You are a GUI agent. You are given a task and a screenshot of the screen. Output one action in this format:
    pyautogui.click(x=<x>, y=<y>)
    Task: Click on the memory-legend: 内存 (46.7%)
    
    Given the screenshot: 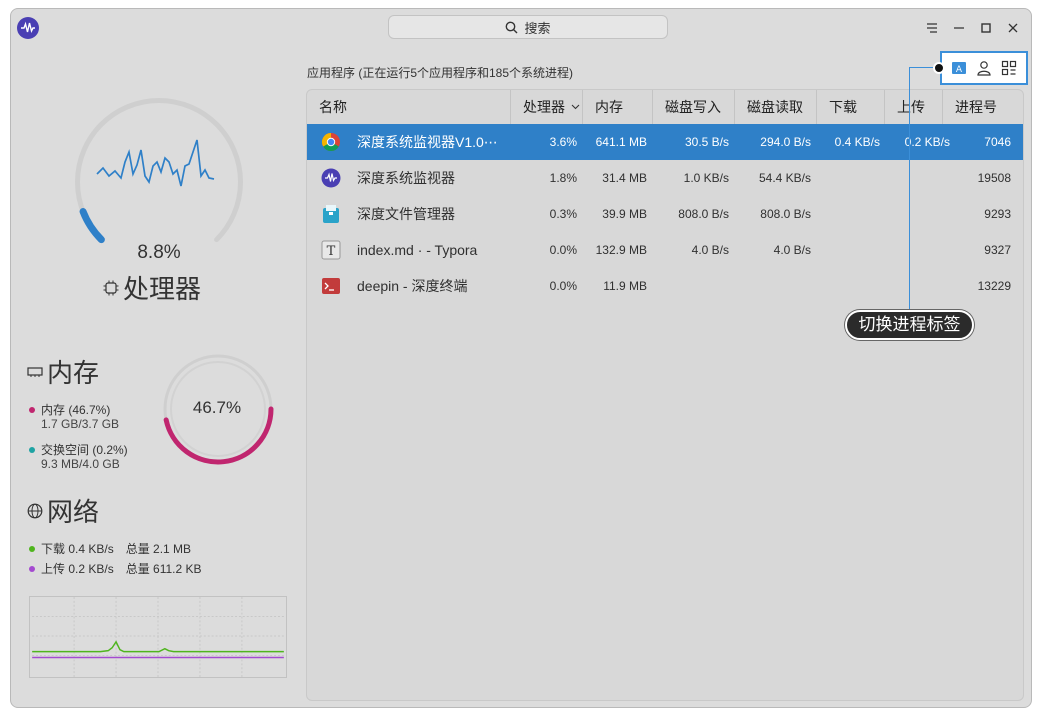 What is the action you would take?
    pyautogui.click(x=69, y=409)
    